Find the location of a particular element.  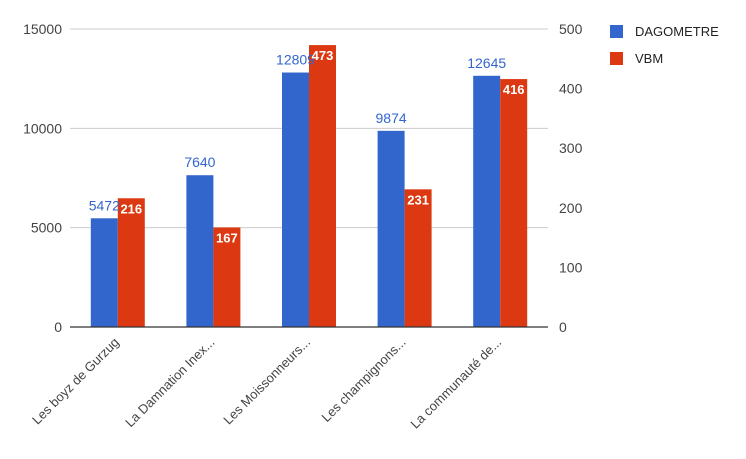

right-axis-tick-label: 300 is located at coordinates (571, 148).